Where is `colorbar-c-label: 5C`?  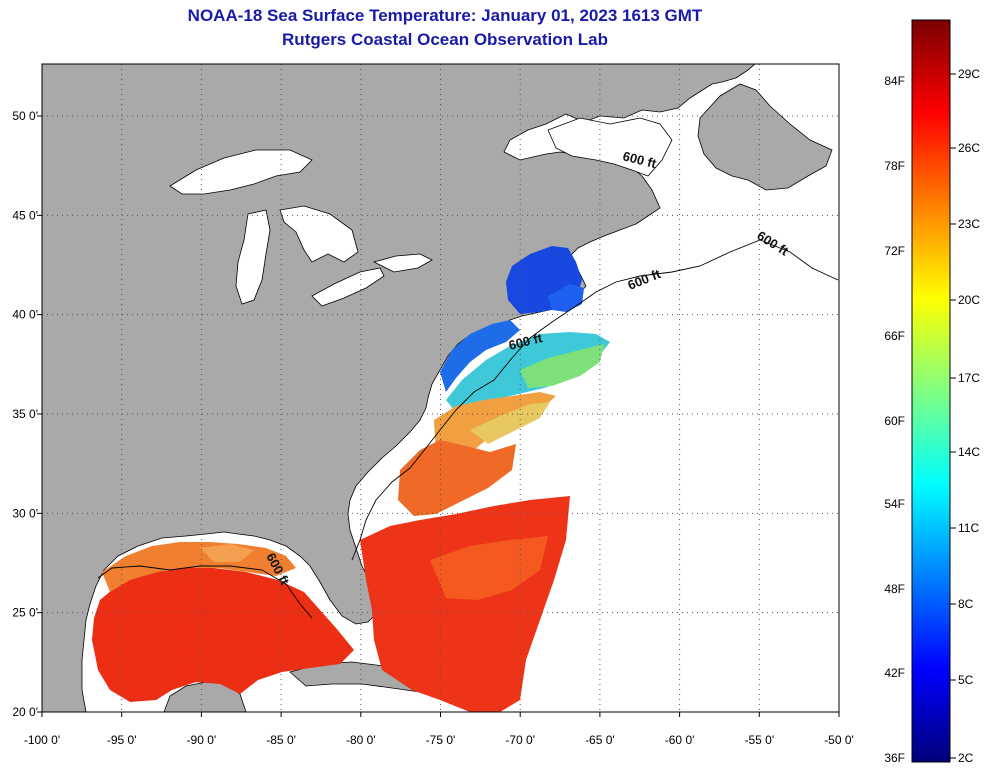 colorbar-c-label: 5C is located at coordinates (966, 680).